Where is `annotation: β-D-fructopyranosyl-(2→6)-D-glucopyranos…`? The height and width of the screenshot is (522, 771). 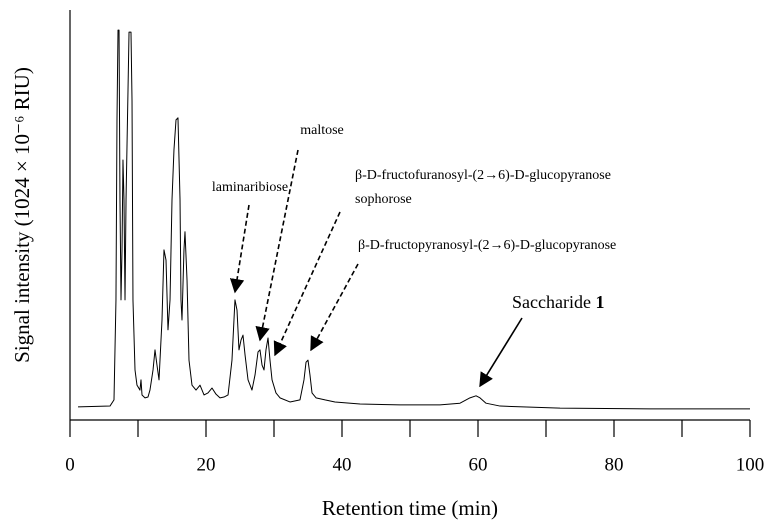
annotation: β-D-fructopyranosyl-(2→6)-D-glucopyranos… is located at coordinates (487, 245).